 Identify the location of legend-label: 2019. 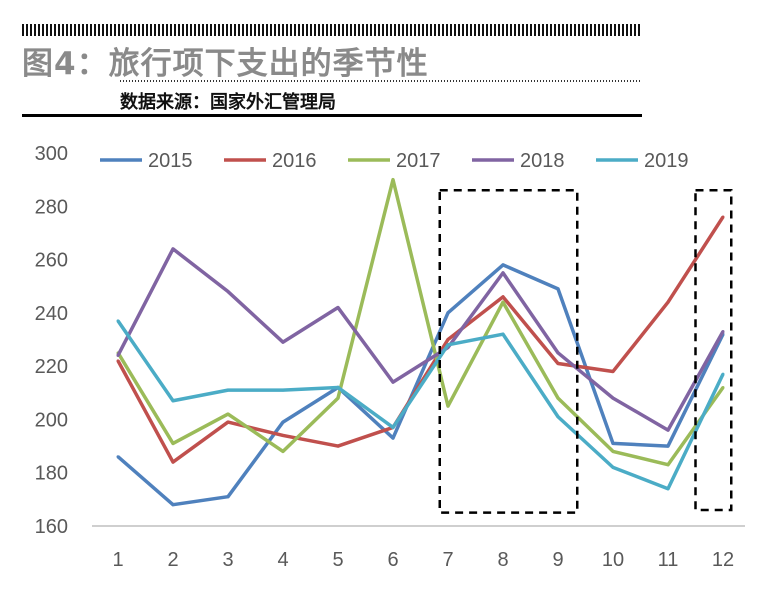
(666, 161).